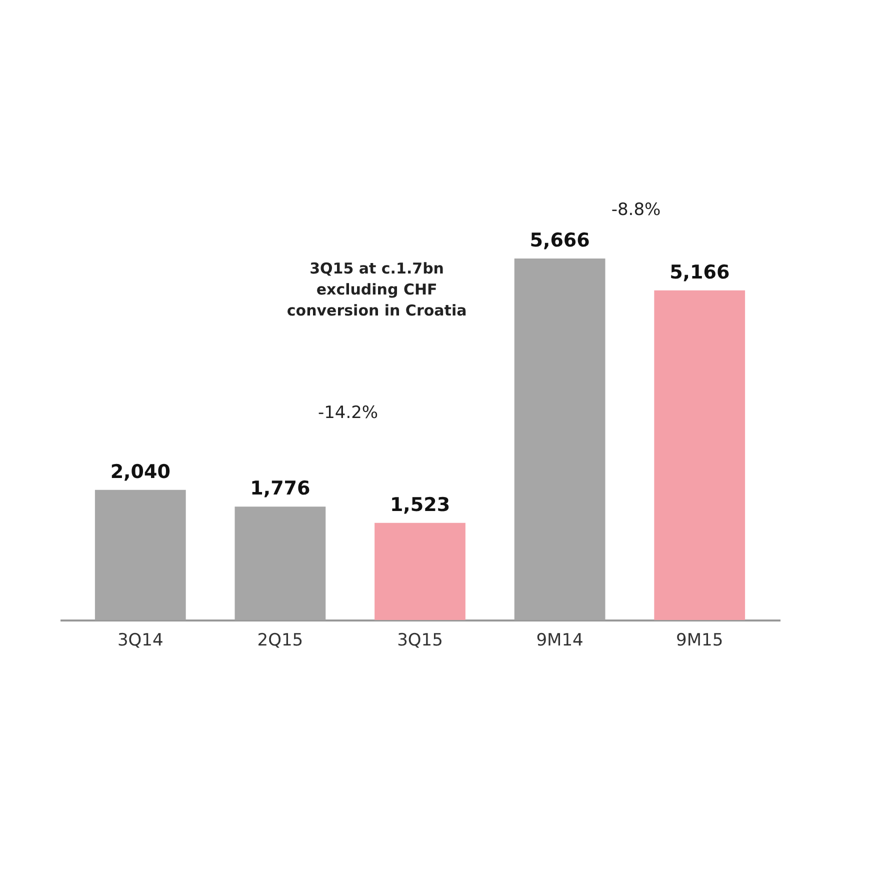  I want to click on text: -8.8%, so click(636, 210).